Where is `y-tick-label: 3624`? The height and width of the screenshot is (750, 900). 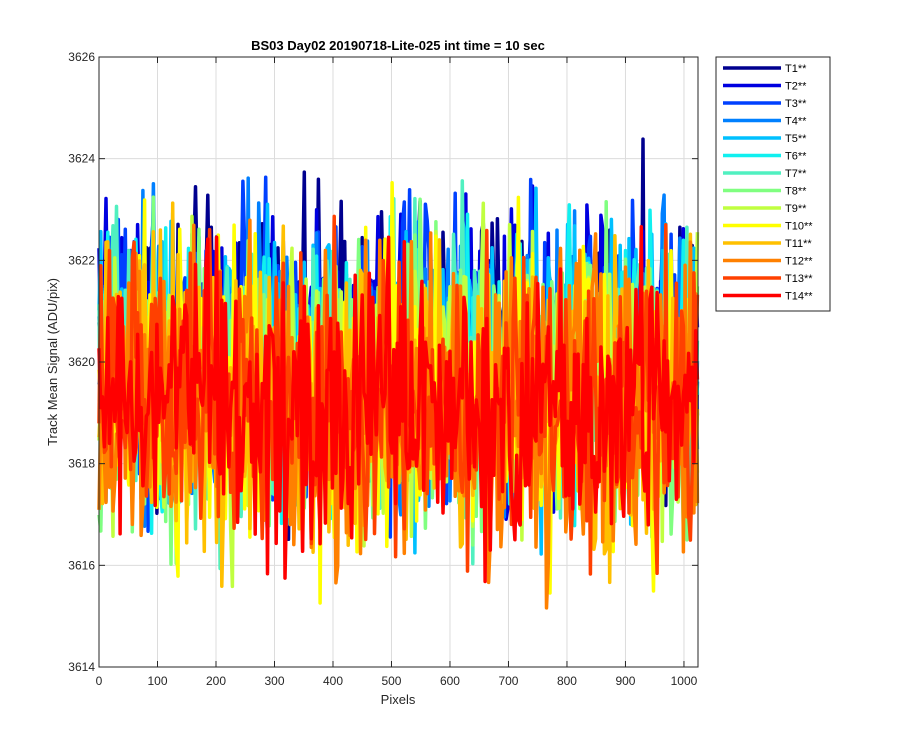
y-tick-label: 3624 is located at coordinates (81, 159).